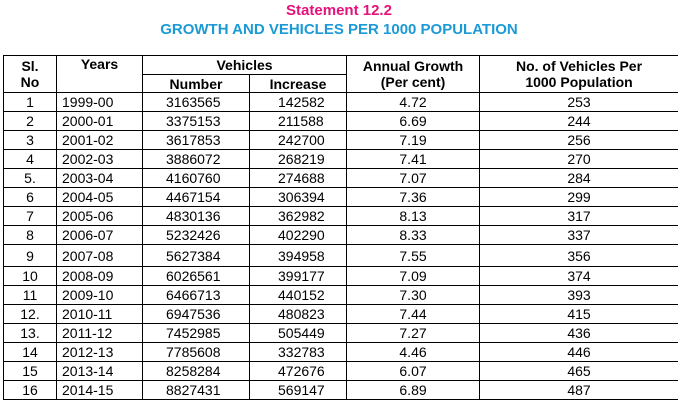 The width and height of the screenshot is (678, 410). I want to click on sl-no-cell: 4, so click(30, 159).